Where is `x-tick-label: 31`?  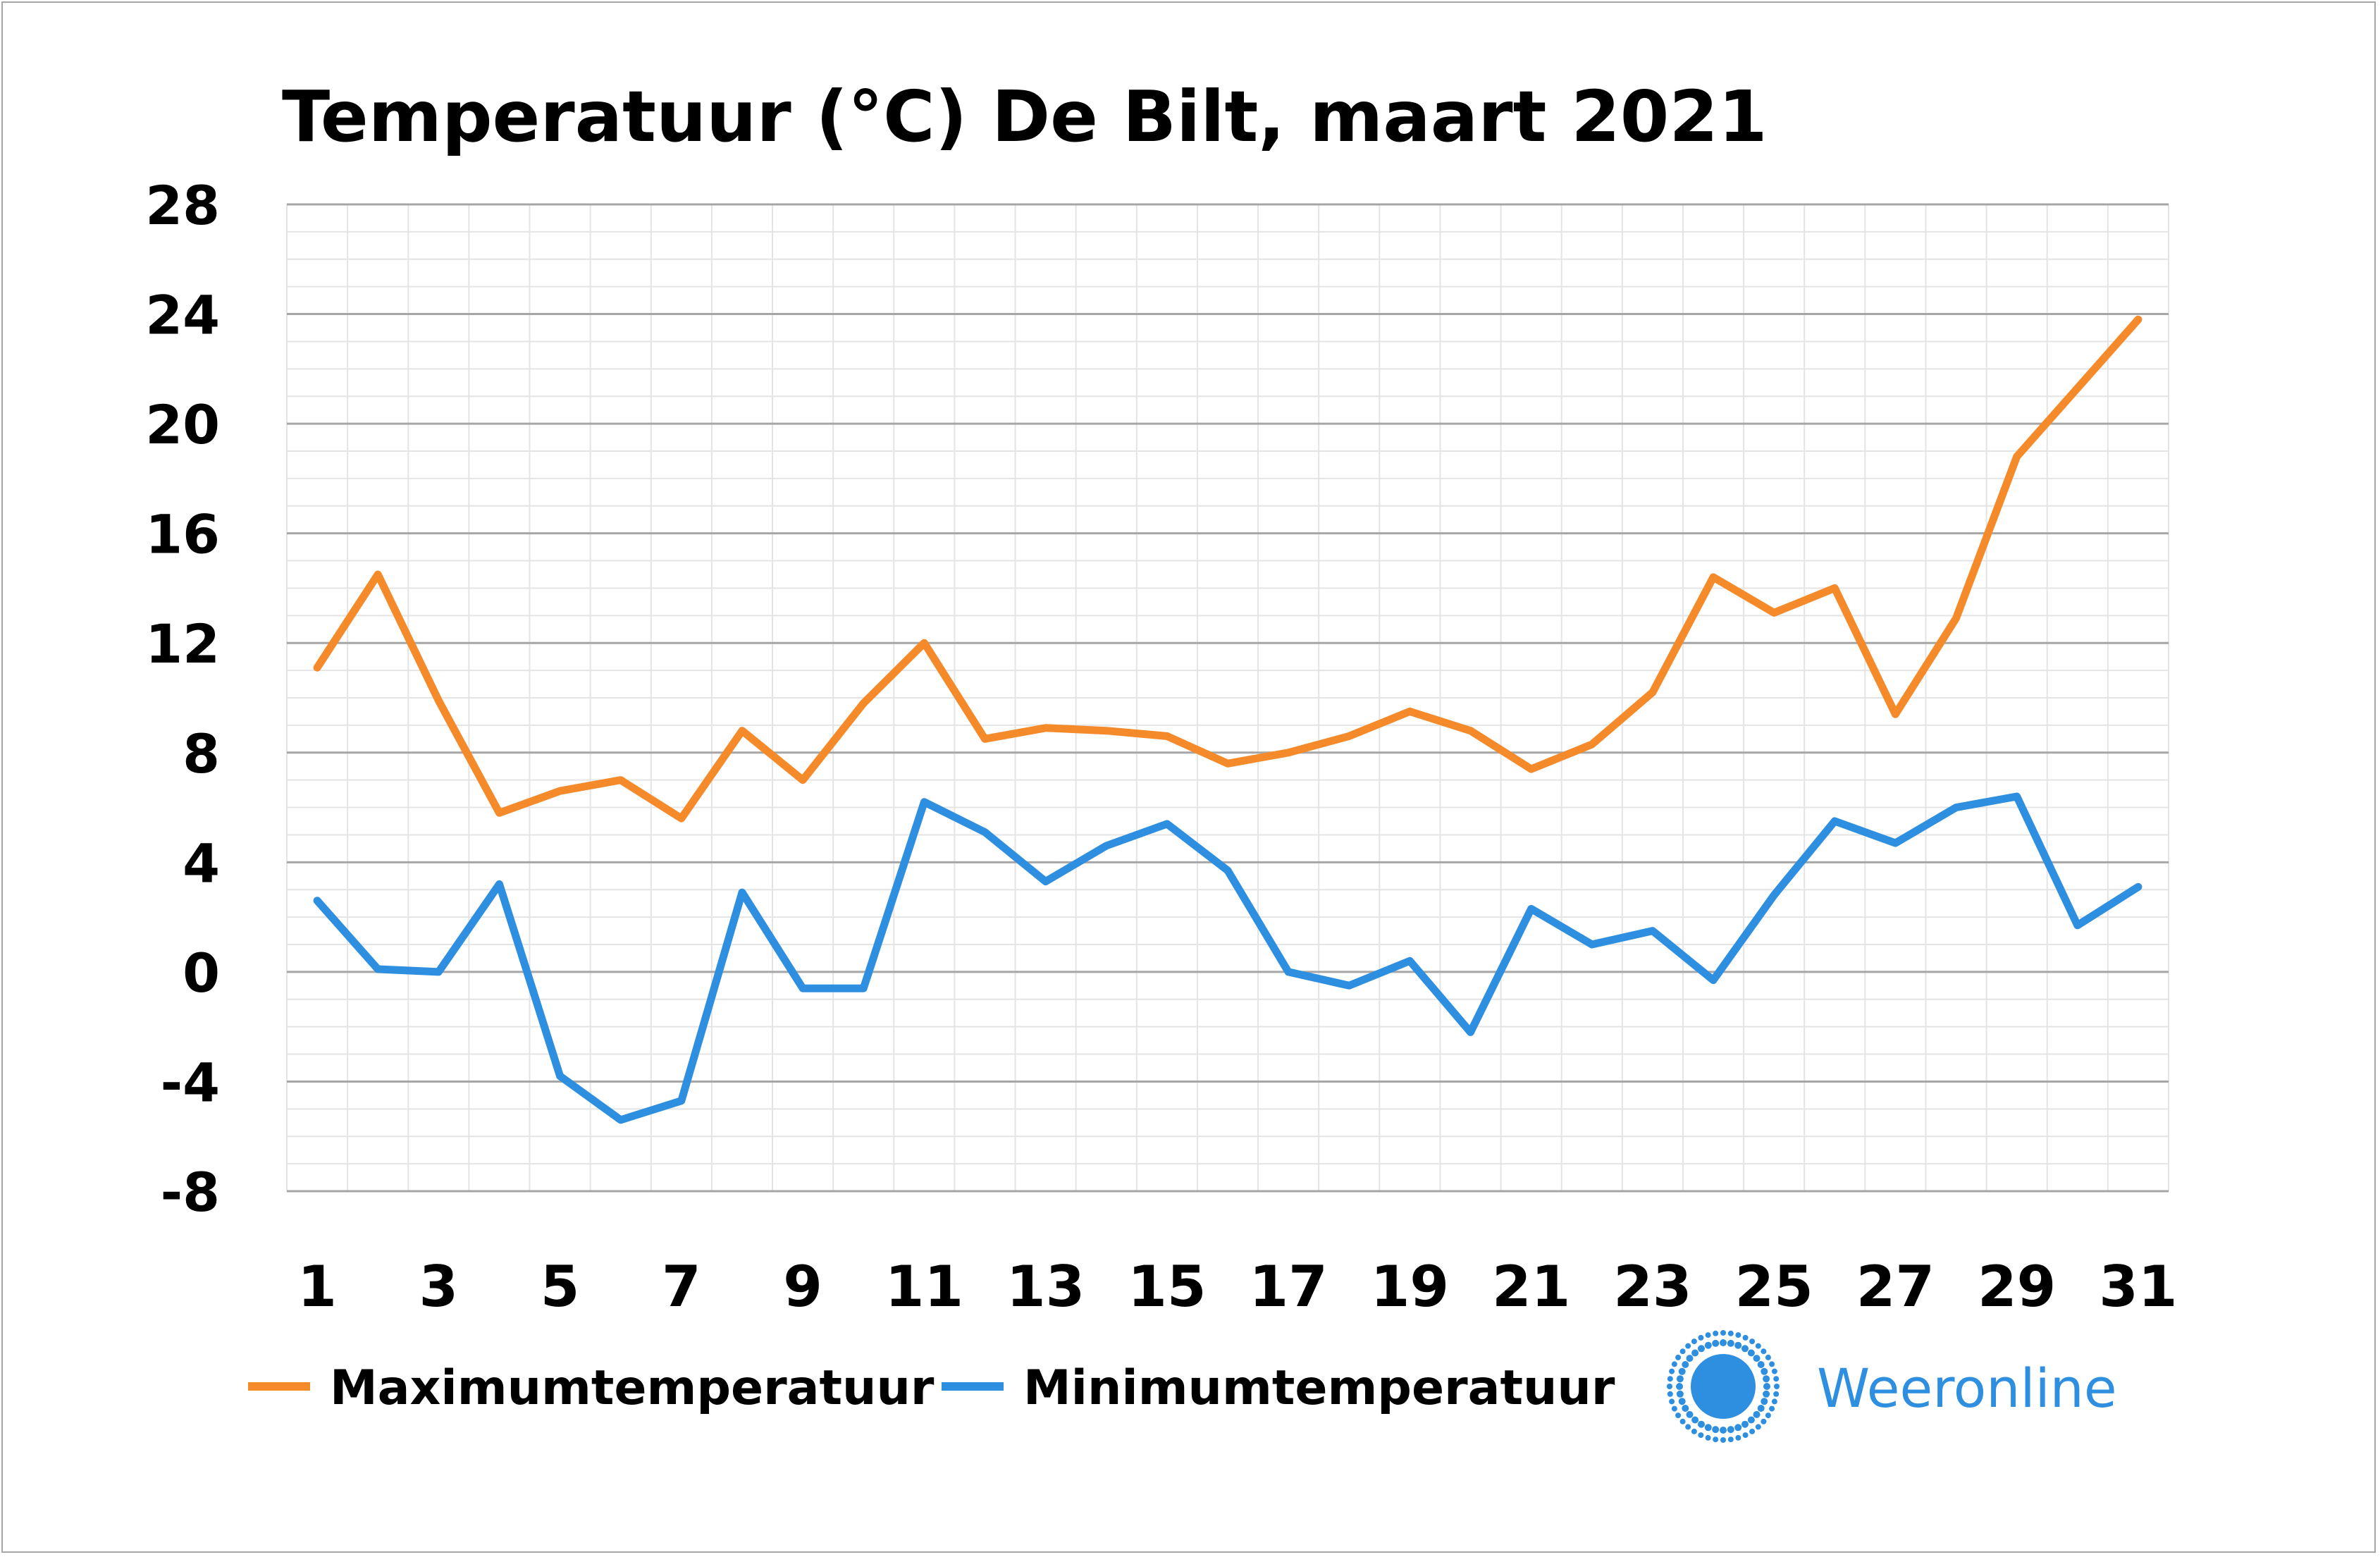
x-tick-label: 31 is located at coordinates (2138, 1286).